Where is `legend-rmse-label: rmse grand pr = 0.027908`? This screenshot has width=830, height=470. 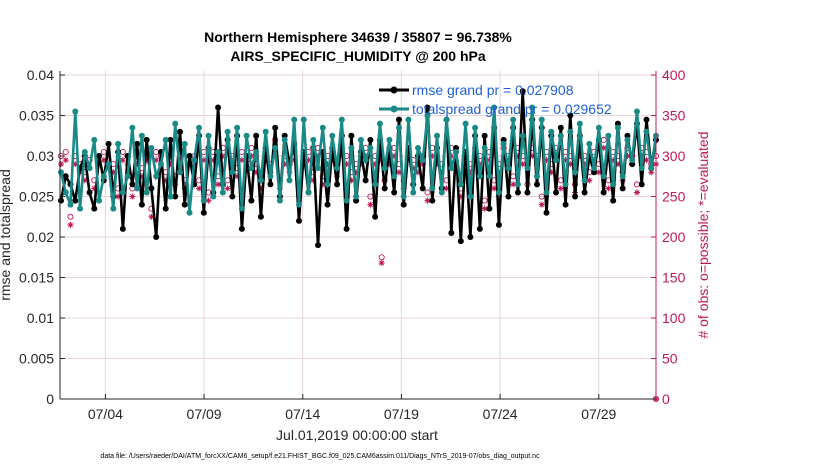 legend-rmse-label: rmse grand pr = 0.027908 is located at coordinates (493, 90).